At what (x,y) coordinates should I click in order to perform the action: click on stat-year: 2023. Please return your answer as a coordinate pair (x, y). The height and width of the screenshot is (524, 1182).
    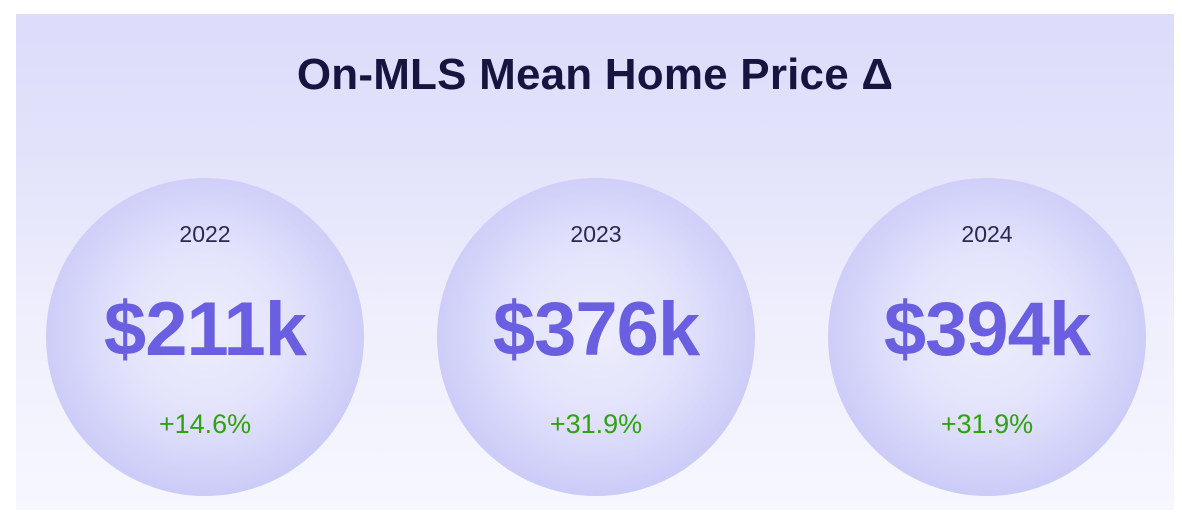
    Looking at the image, I should click on (596, 234).